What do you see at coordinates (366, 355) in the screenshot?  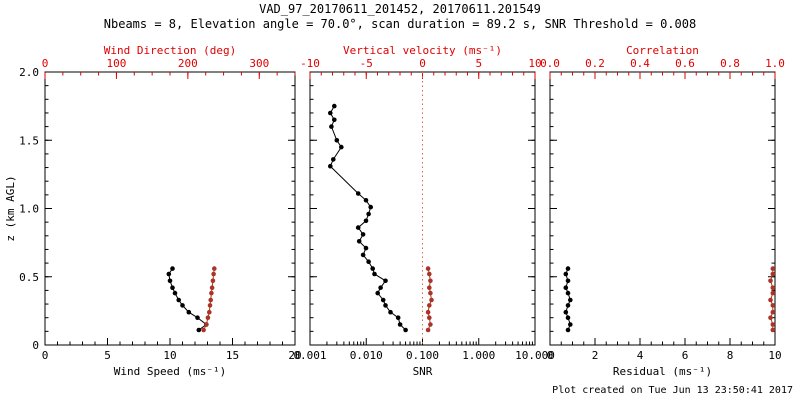 I see `svg-text: 0.010` at bounding box center [366, 355].